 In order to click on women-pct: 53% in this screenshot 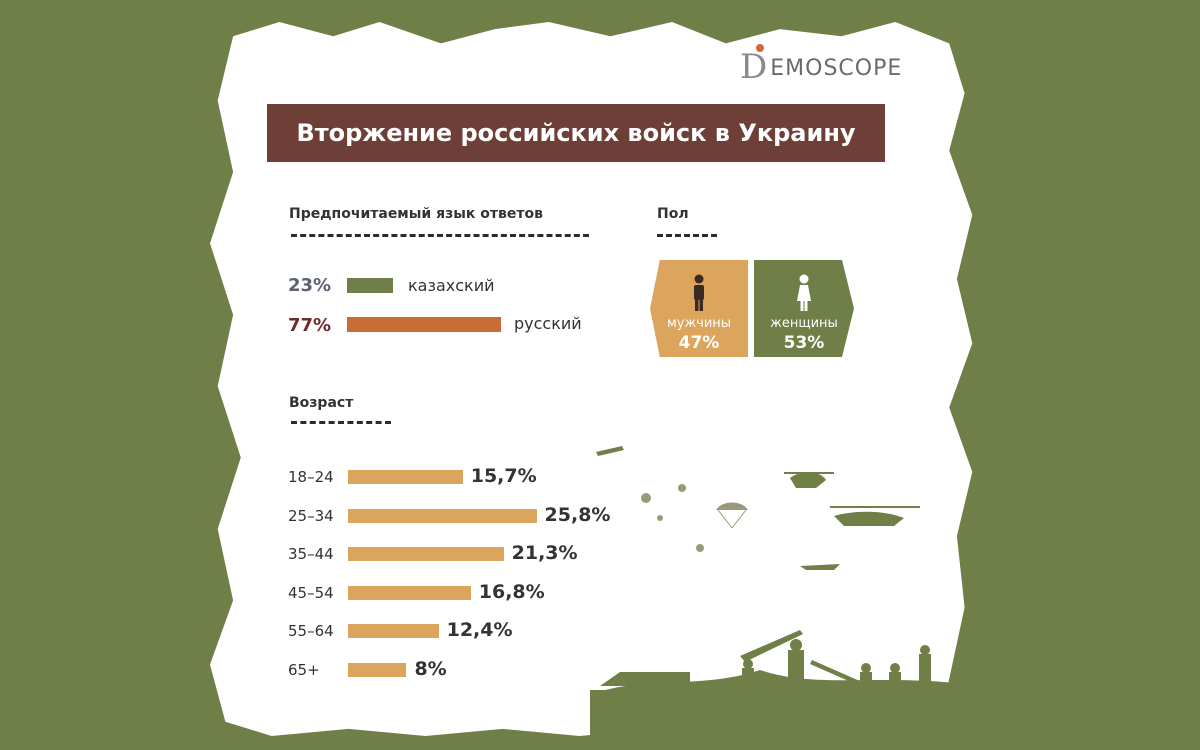, I will do `click(804, 343)`.